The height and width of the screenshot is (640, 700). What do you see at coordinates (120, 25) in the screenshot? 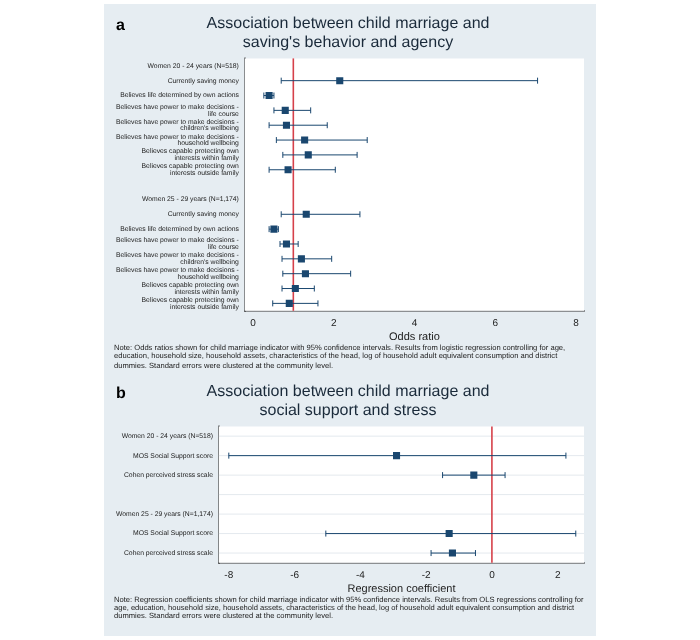
I see `text: a` at bounding box center [120, 25].